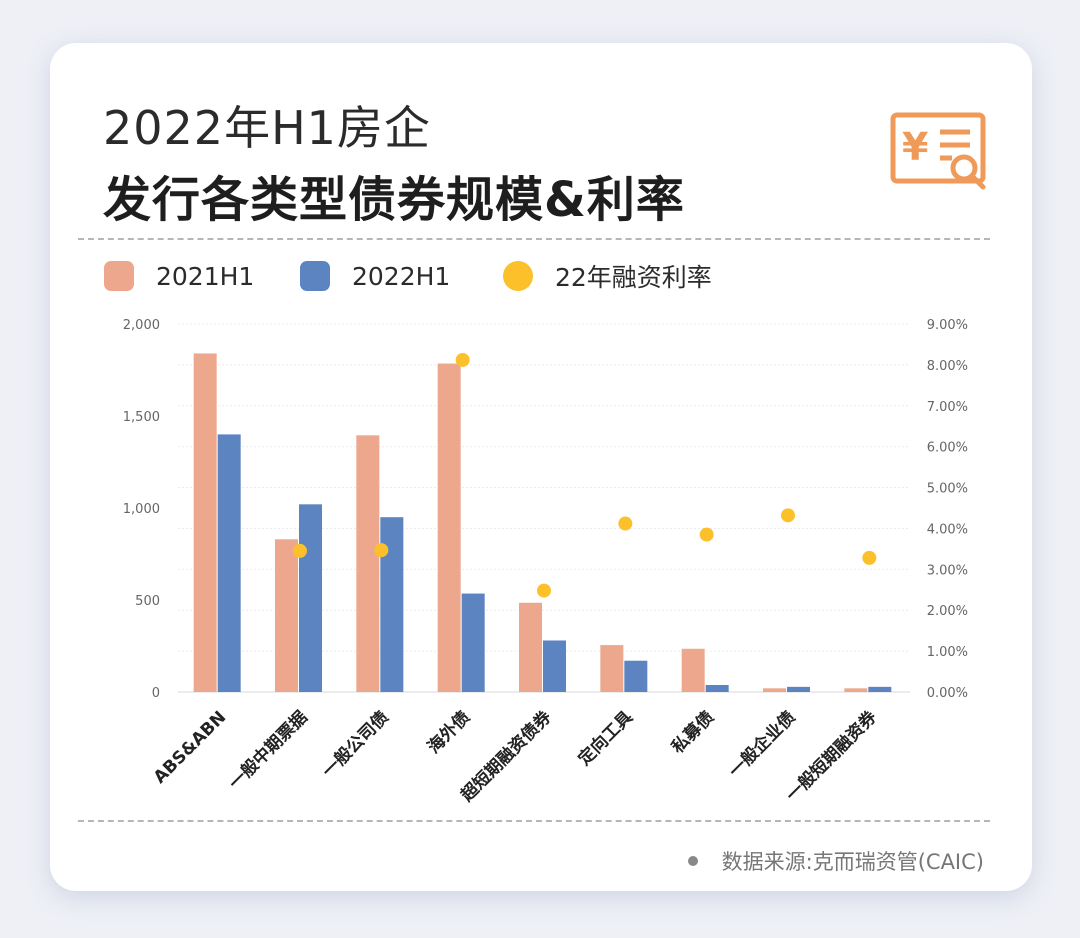 This screenshot has width=1080, height=938. I want to click on y-right-tick-label: 1.00%, so click(947, 652).